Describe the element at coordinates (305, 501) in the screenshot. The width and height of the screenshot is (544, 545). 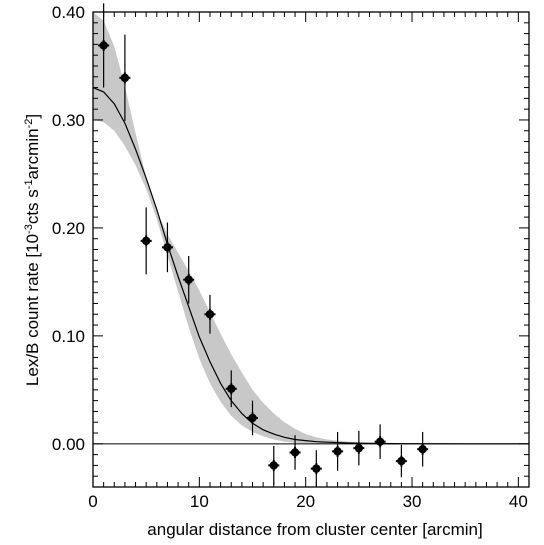
I see `x-tick-label: 20` at that location.